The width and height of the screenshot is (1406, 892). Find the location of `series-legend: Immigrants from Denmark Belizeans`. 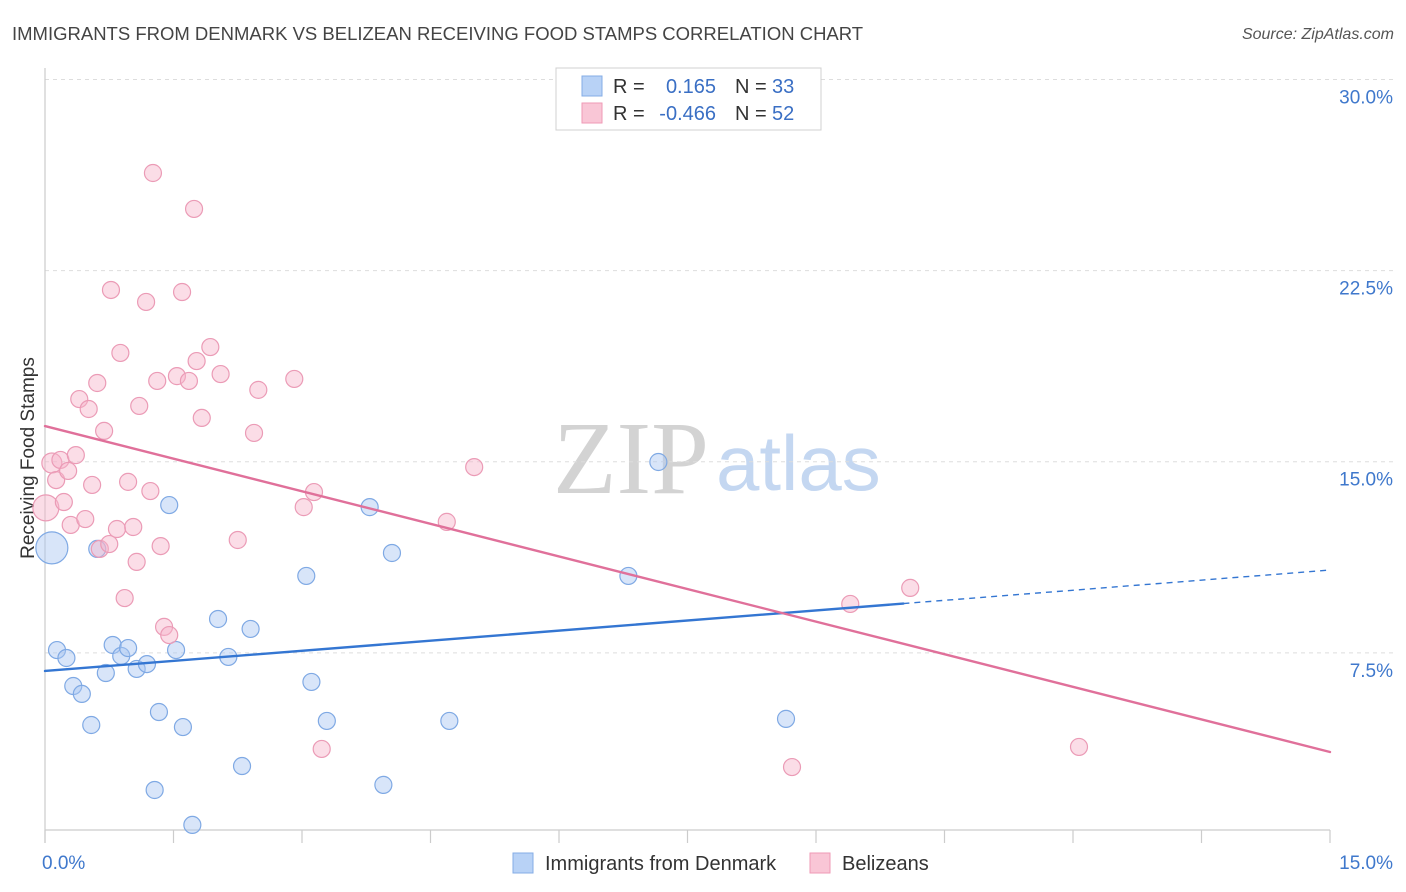

series-legend: Immigrants from Denmark Belizeans is located at coordinates (720, 863).